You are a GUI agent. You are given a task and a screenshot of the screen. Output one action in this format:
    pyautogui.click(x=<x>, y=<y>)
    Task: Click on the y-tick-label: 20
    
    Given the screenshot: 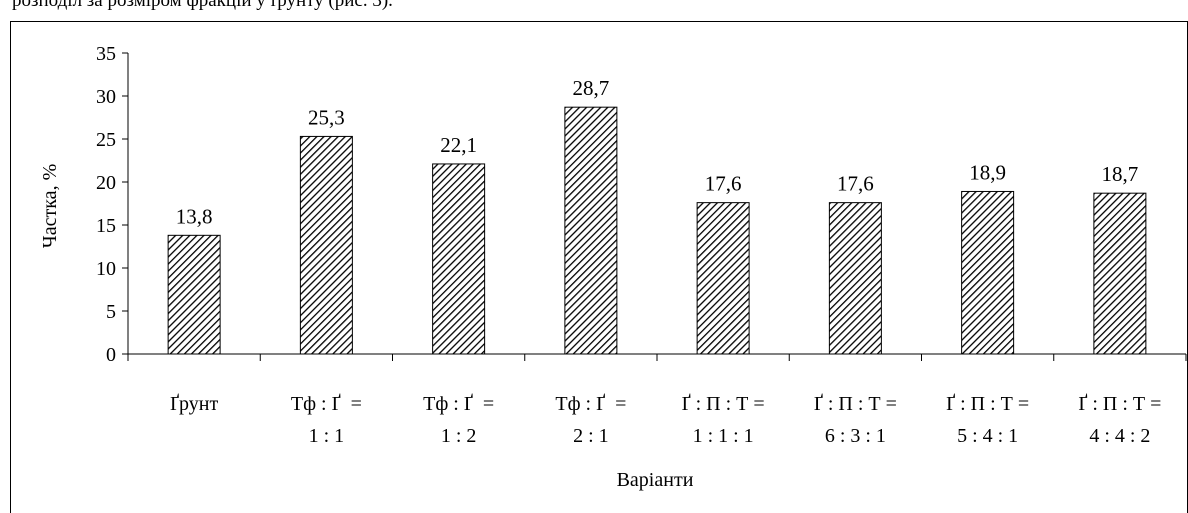 What is the action you would take?
    pyautogui.click(x=106, y=183)
    